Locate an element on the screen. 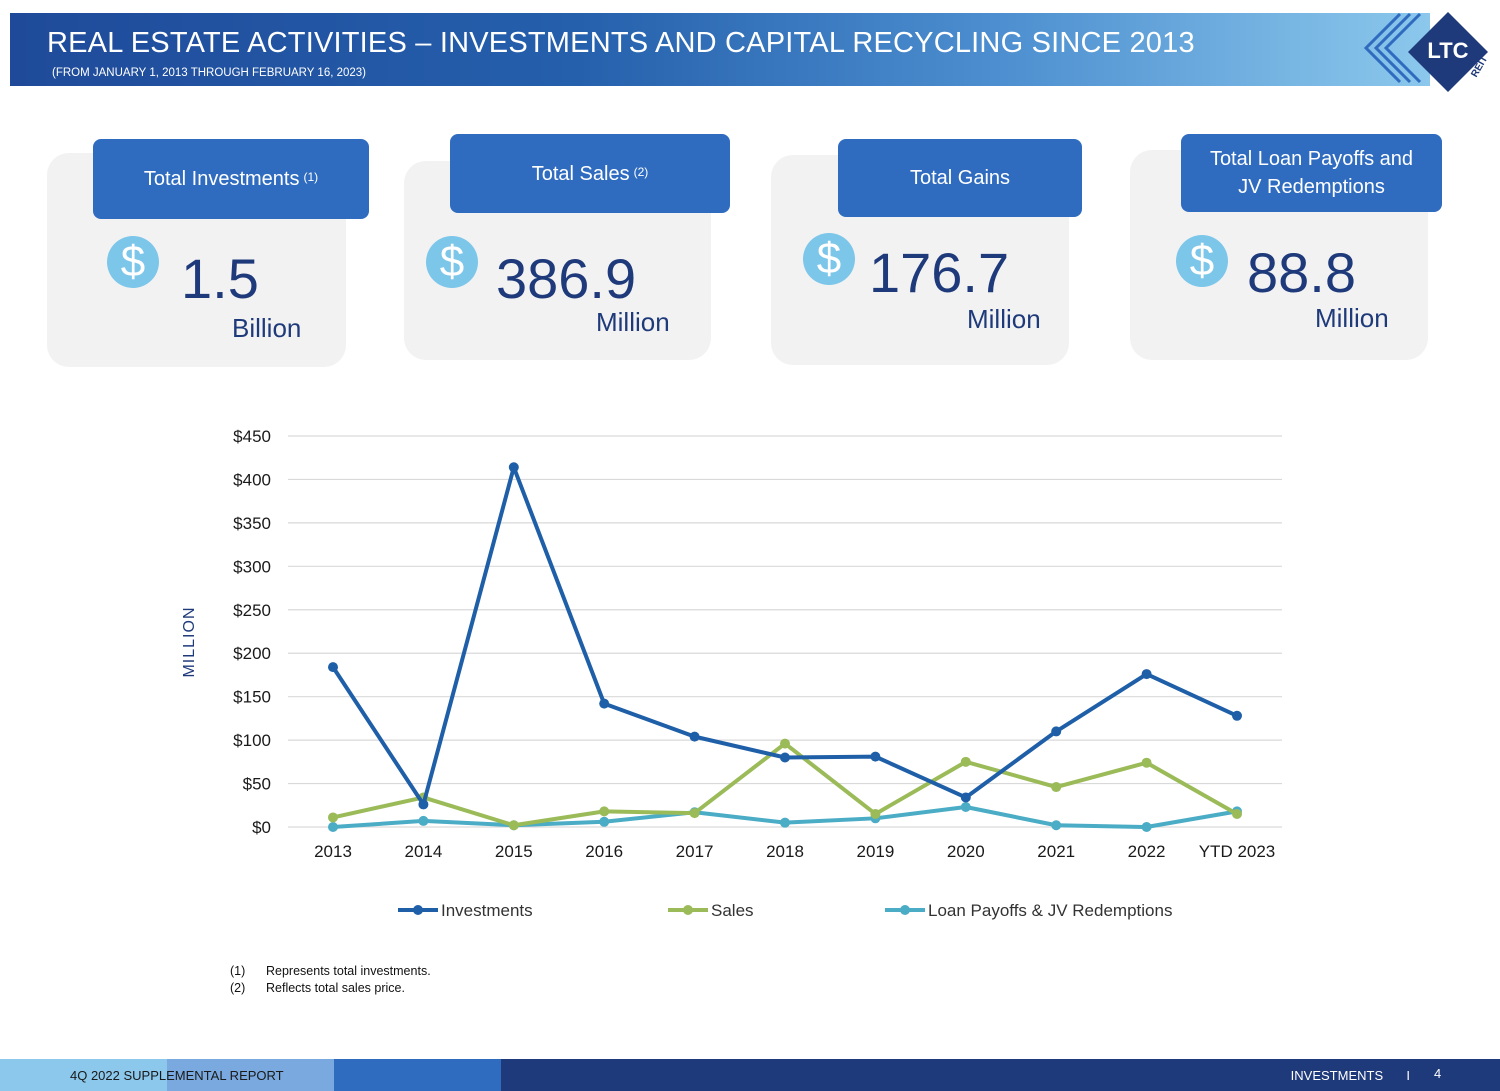 Image resolution: width=1500 pixels, height=1091 pixels. y-tick-label: $250 is located at coordinates (252, 610).